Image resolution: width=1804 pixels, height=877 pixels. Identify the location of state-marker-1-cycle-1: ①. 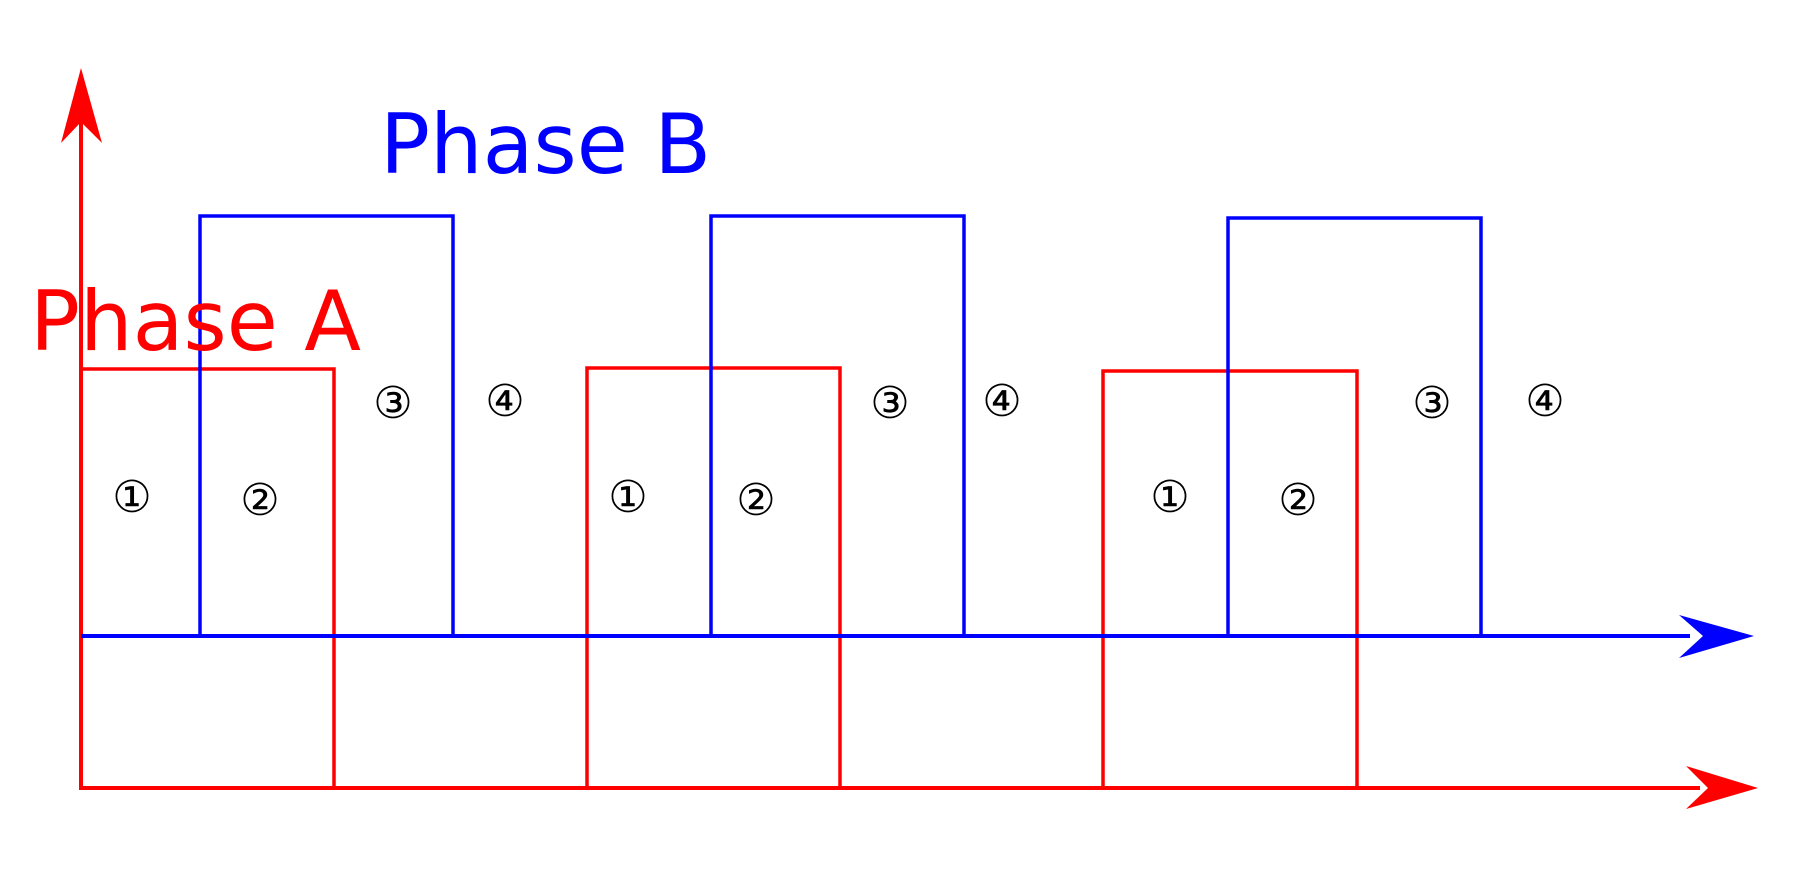
(131, 497).